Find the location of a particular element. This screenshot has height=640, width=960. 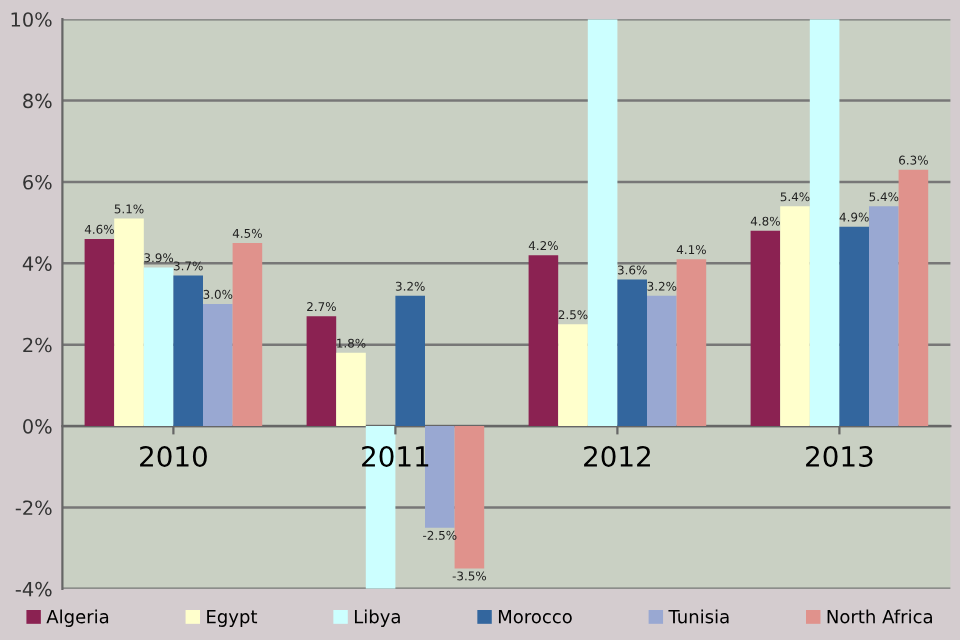

y-tick-label: 6% is located at coordinates (37, 182).